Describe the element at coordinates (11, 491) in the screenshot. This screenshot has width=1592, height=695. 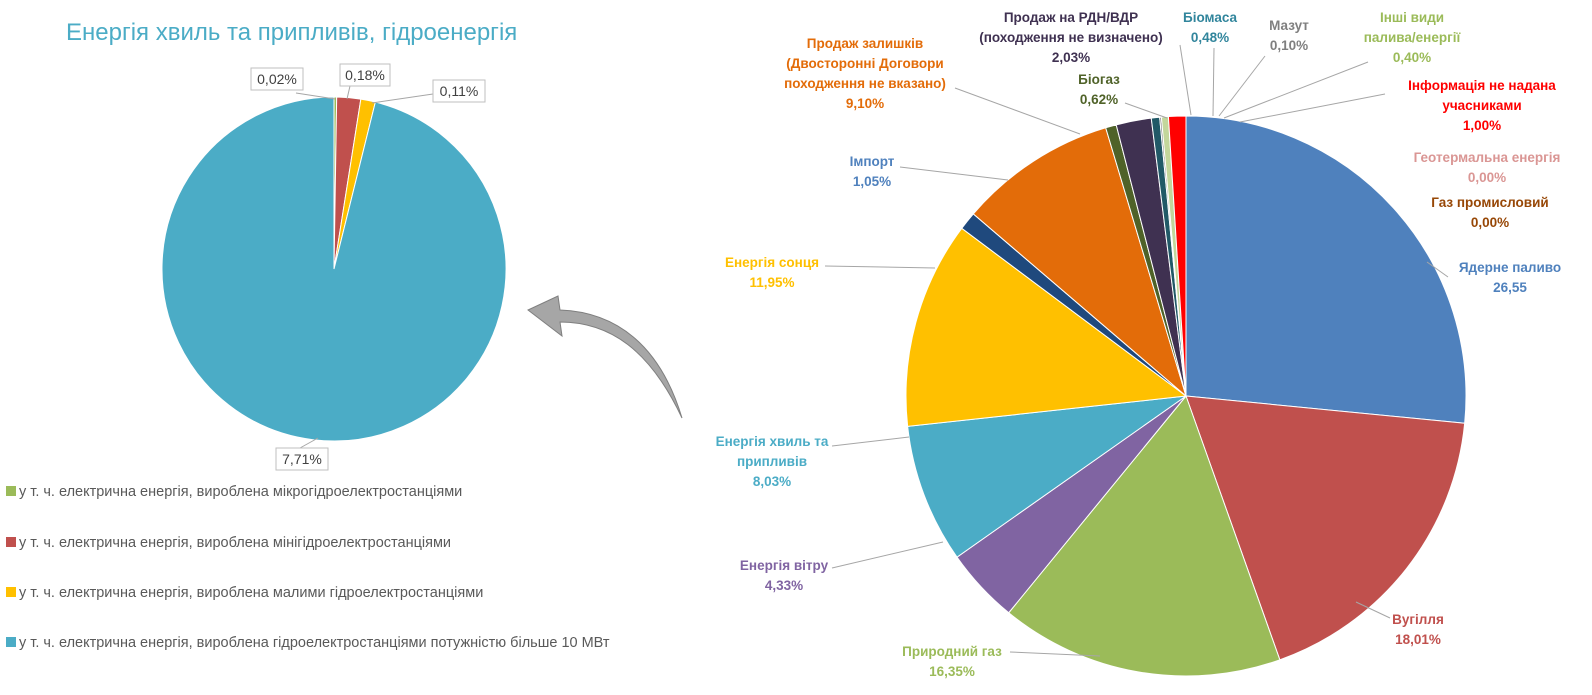
I see `legend-swatch-micro` at that location.